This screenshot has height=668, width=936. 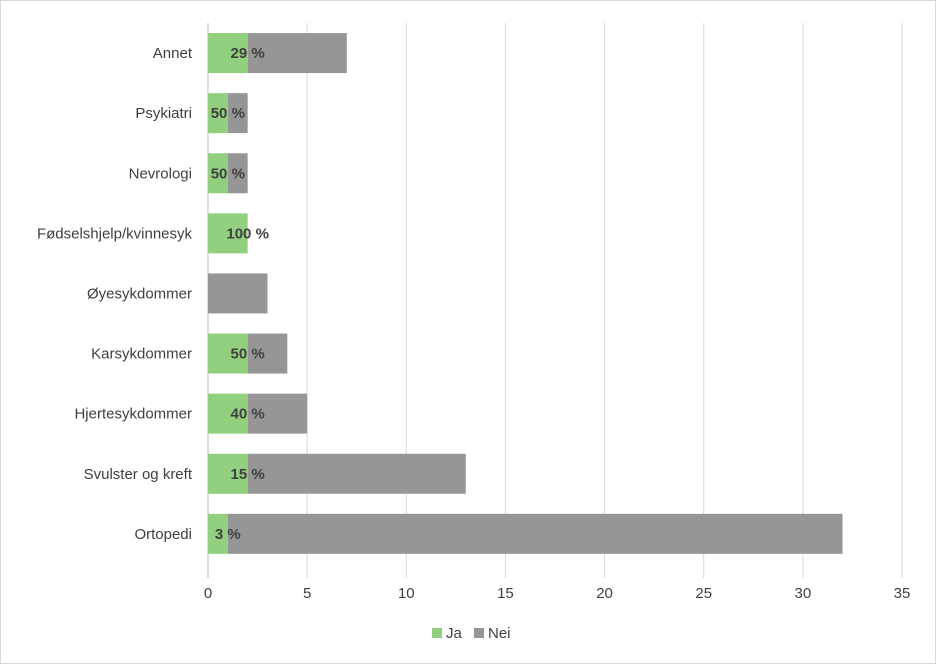 I want to click on x-tick-label: 5, so click(x=307, y=593).